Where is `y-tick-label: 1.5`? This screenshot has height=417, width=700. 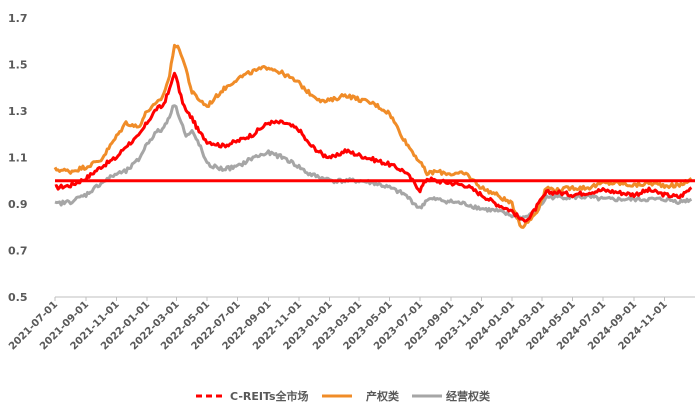
y-tick-label: 1.5 is located at coordinates (18, 65).